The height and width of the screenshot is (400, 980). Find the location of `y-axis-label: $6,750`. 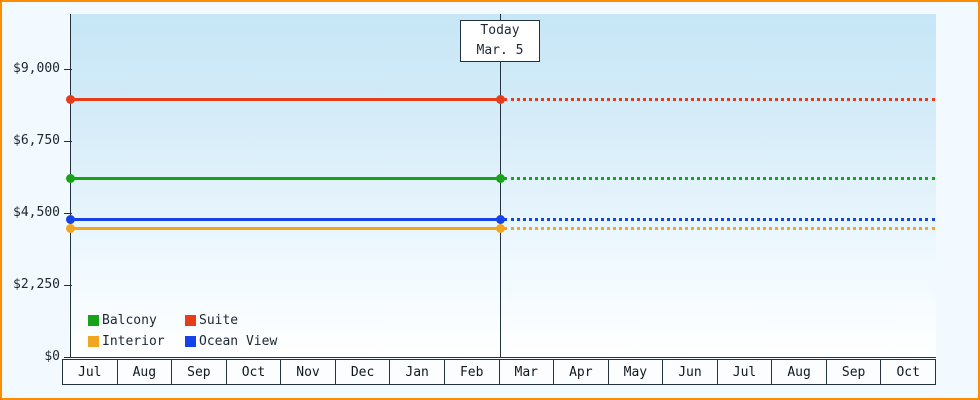

y-axis-label: $6,750 is located at coordinates (36, 140).